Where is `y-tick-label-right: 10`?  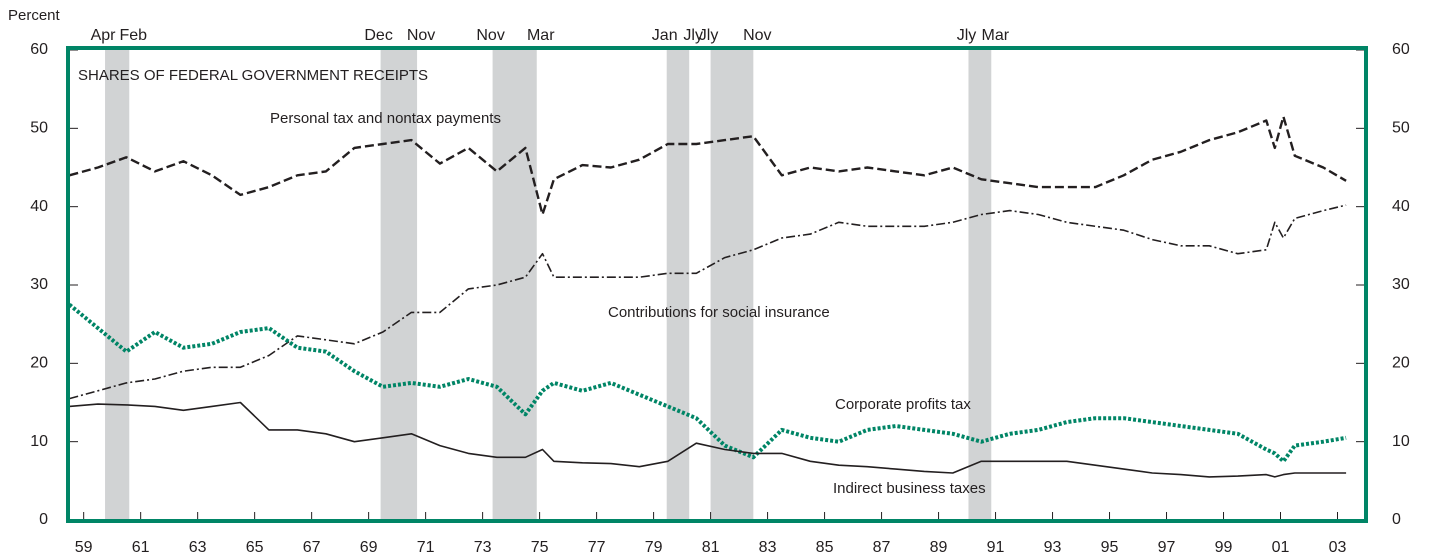 y-tick-label-right: 10 is located at coordinates (1401, 441).